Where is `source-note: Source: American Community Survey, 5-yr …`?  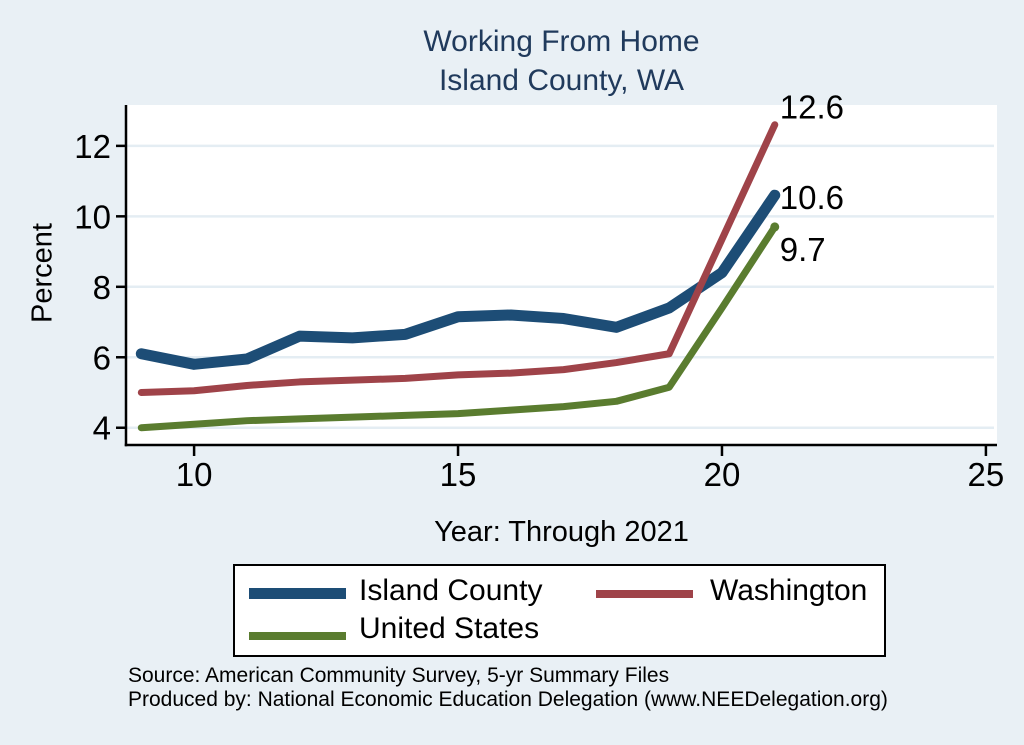 source-note: Source: American Community Survey, 5-yr … is located at coordinates (508, 688).